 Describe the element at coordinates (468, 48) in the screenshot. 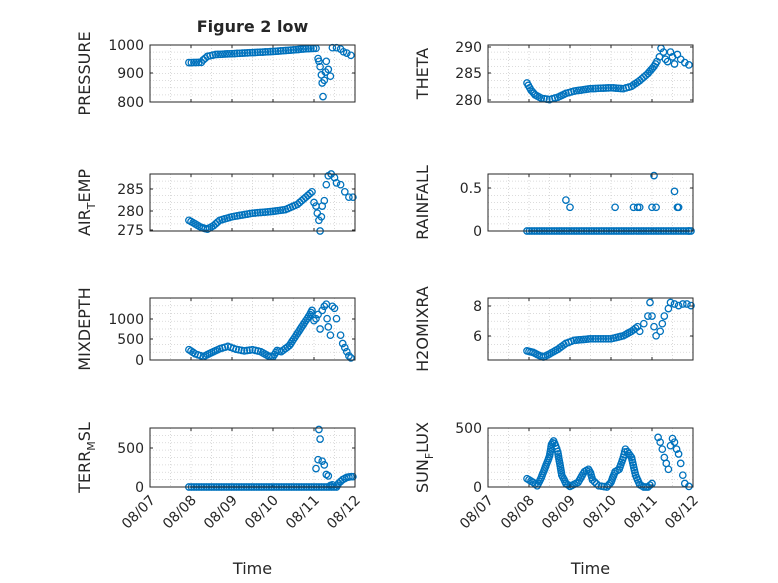

I see `y-tick-label: 290` at that location.